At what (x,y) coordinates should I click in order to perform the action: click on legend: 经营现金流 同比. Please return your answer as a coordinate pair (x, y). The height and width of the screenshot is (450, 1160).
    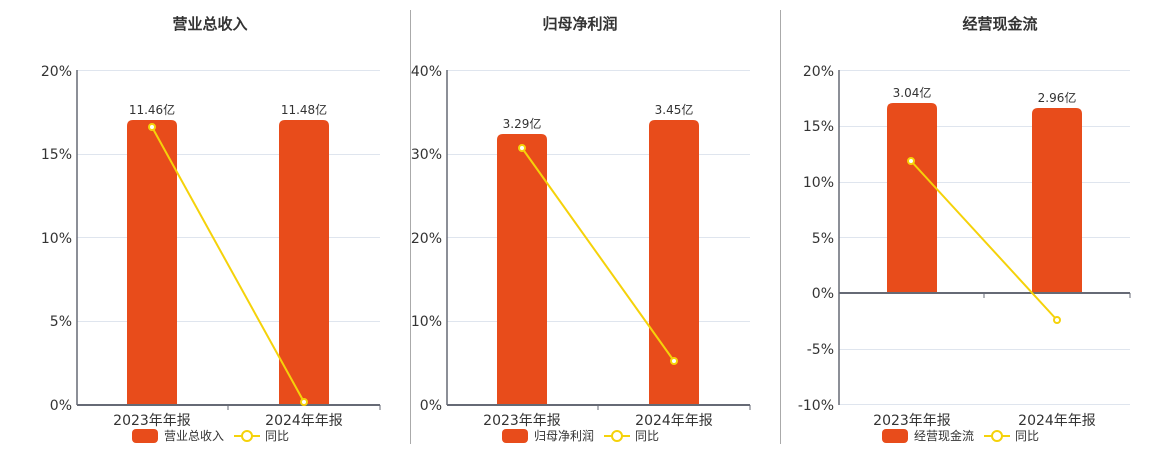
    Looking at the image, I should click on (960, 435).